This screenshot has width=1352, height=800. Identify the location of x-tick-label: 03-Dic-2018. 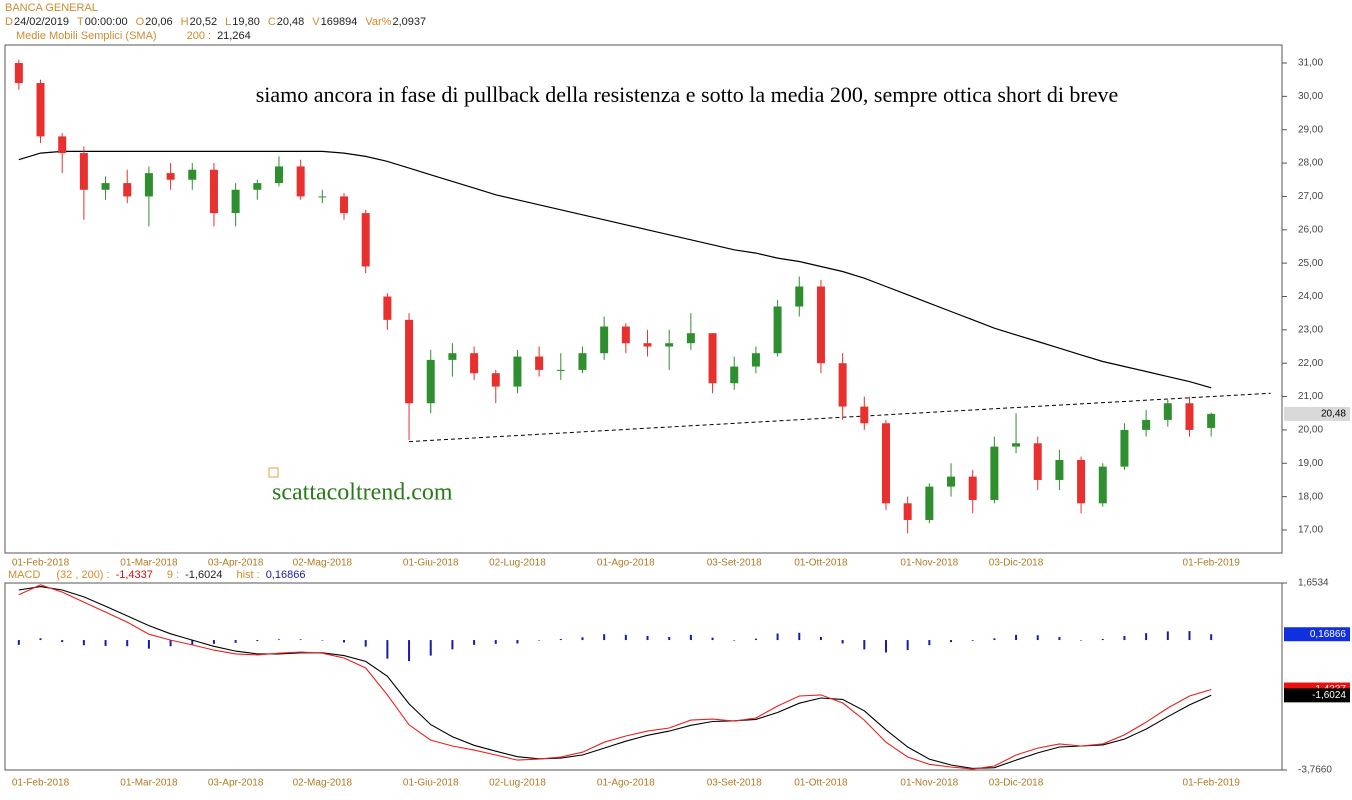
(1016, 783).